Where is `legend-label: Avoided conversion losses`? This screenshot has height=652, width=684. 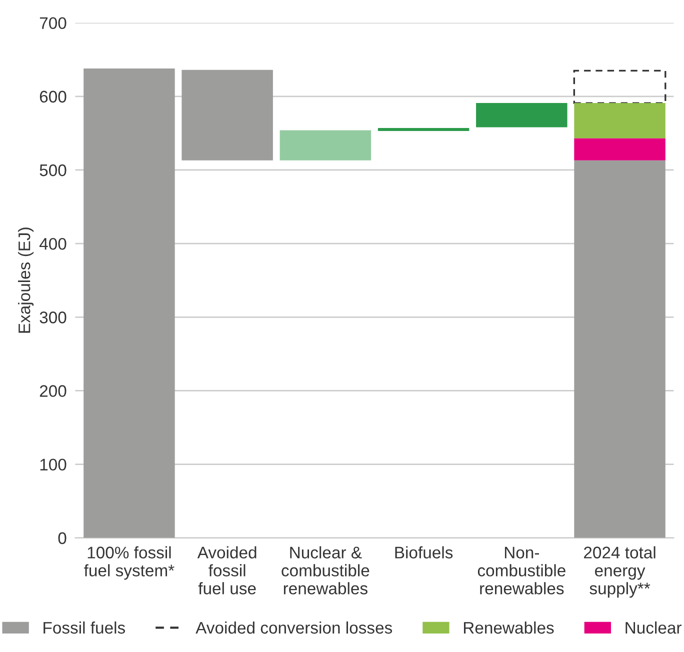 legend-label: Avoided conversion losses is located at coordinates (294, 627).